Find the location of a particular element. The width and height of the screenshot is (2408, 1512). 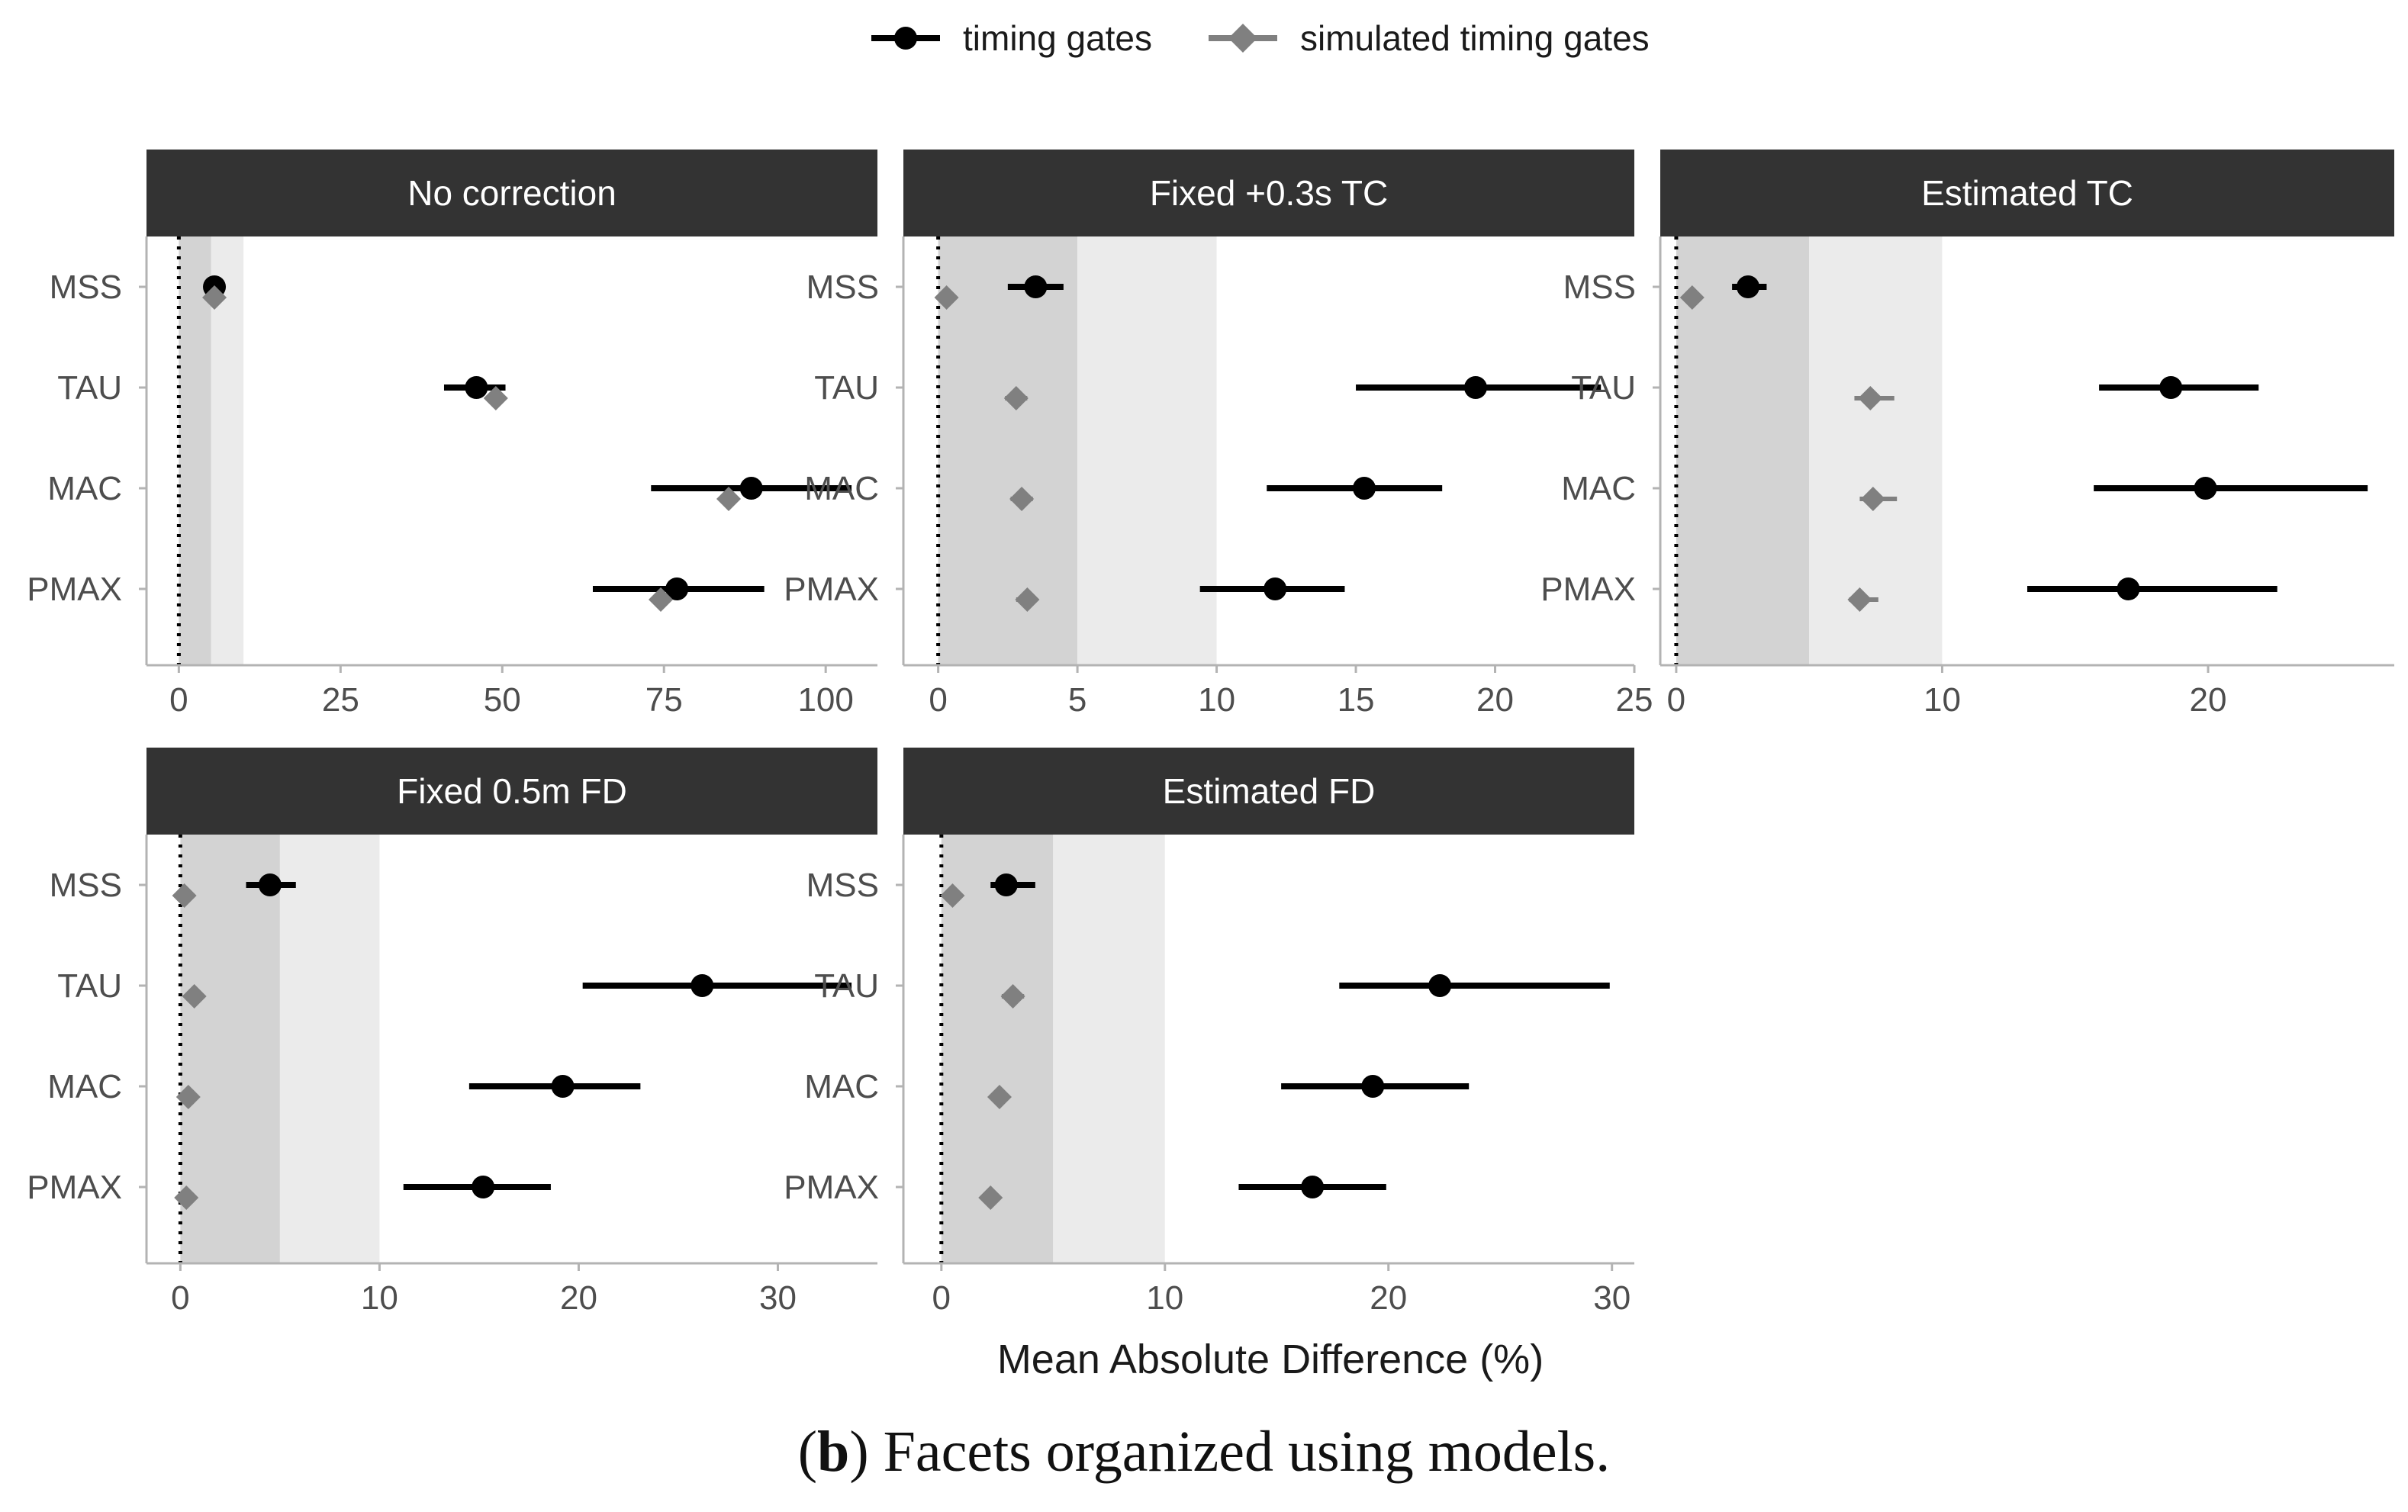

x-tick-label-75: 75 is located at coordinates (664, 700).